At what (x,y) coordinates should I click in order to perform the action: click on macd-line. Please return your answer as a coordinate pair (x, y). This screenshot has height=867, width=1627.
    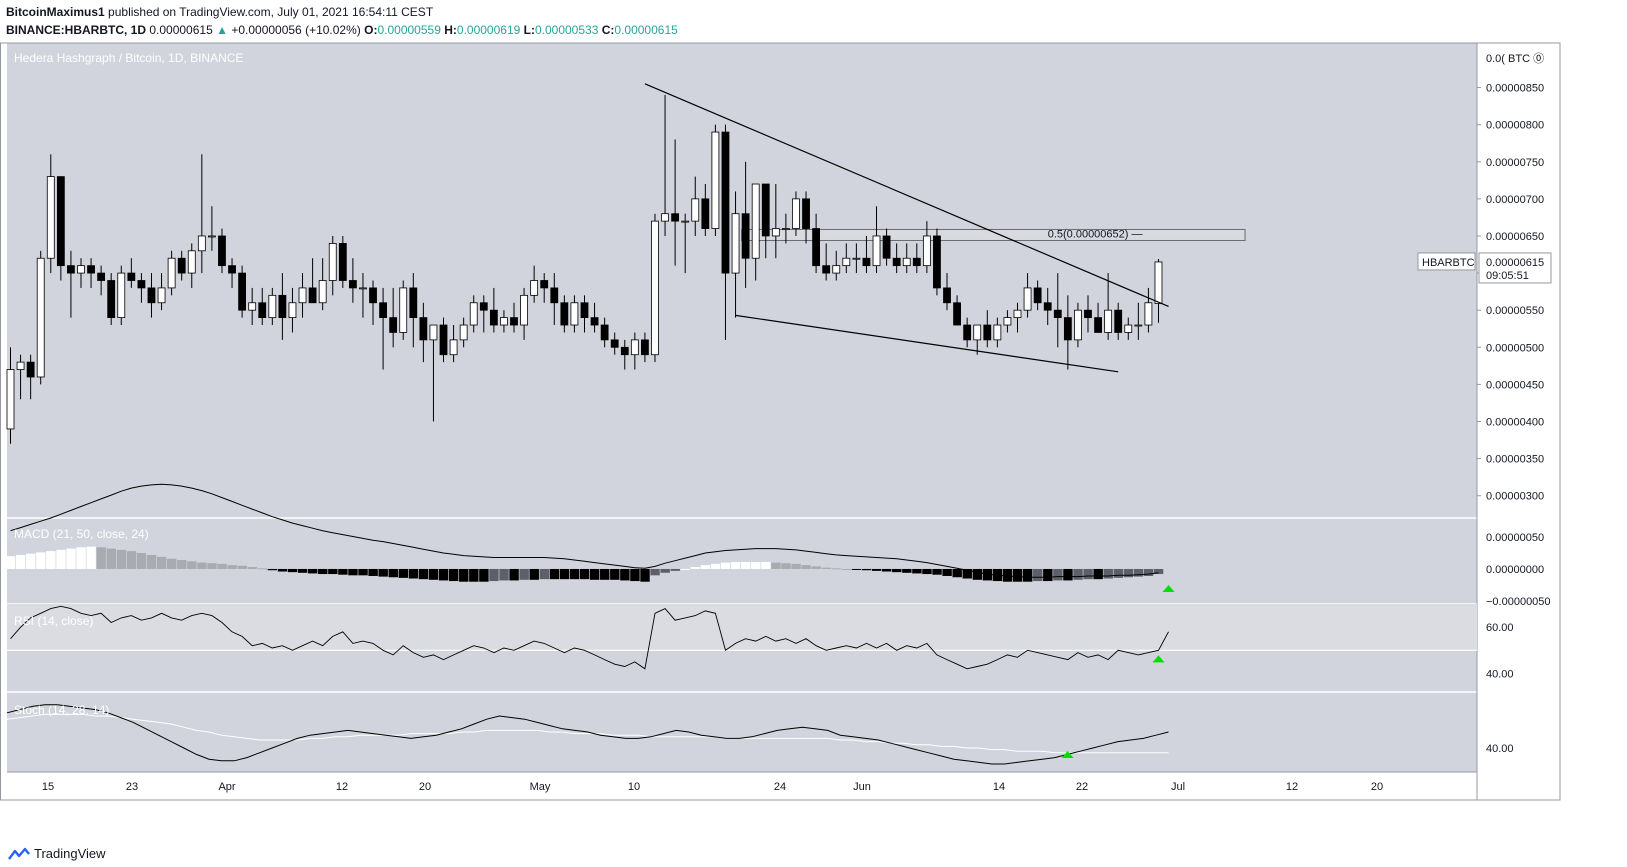
    Looking at the image, I should click on (584, 530).